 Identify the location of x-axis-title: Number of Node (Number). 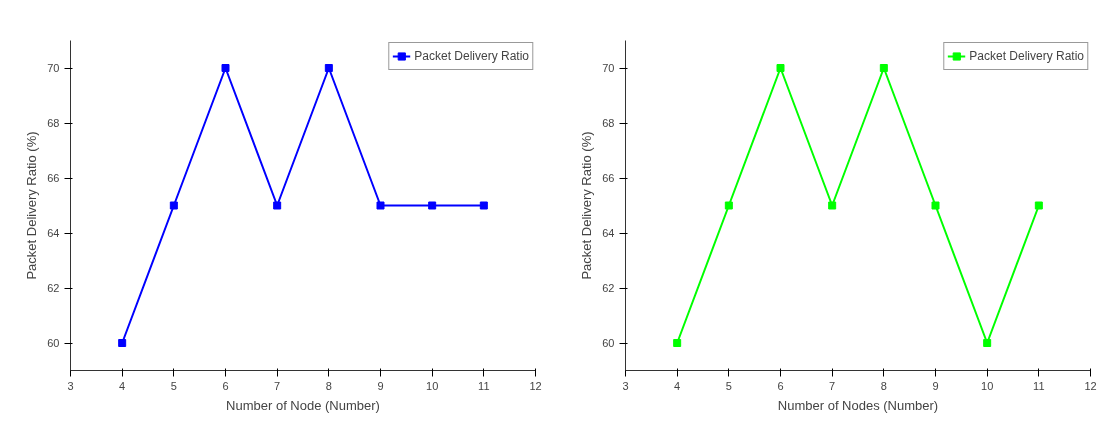
(303, 405).